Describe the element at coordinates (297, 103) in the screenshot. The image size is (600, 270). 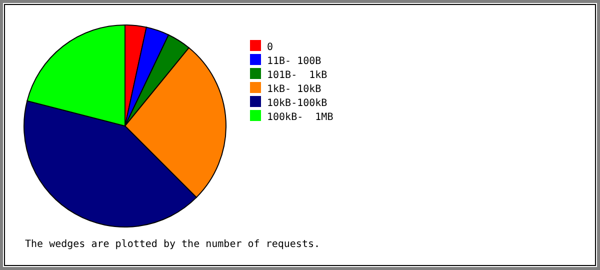
I see `legend-label: 10kB-100kB` at that location.